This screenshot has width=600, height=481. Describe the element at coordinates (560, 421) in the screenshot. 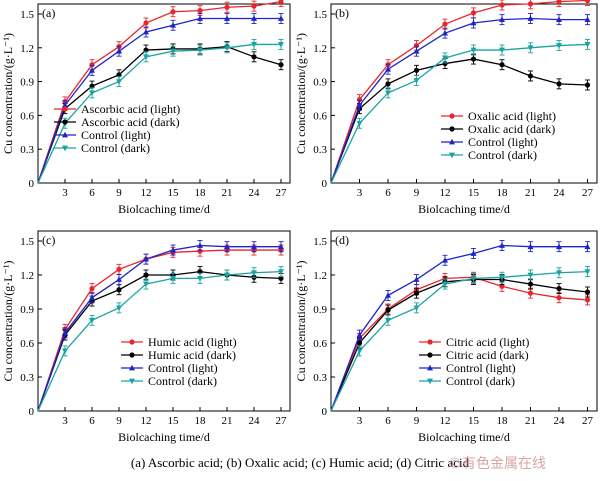

I see `x-tick-label: 24` at that location.